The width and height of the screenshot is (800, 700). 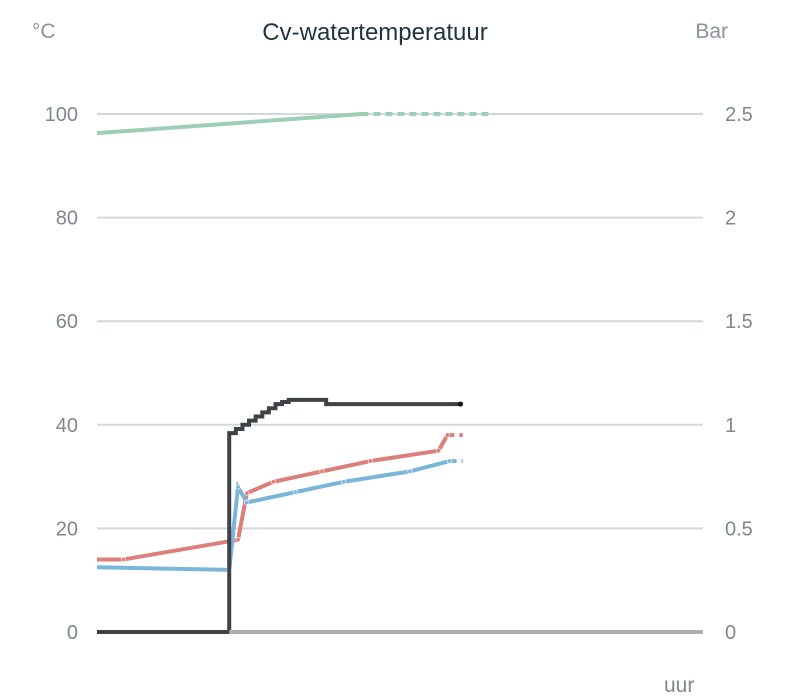 I want to click on y-right-unit: Bar, so click(x=711, y=31).